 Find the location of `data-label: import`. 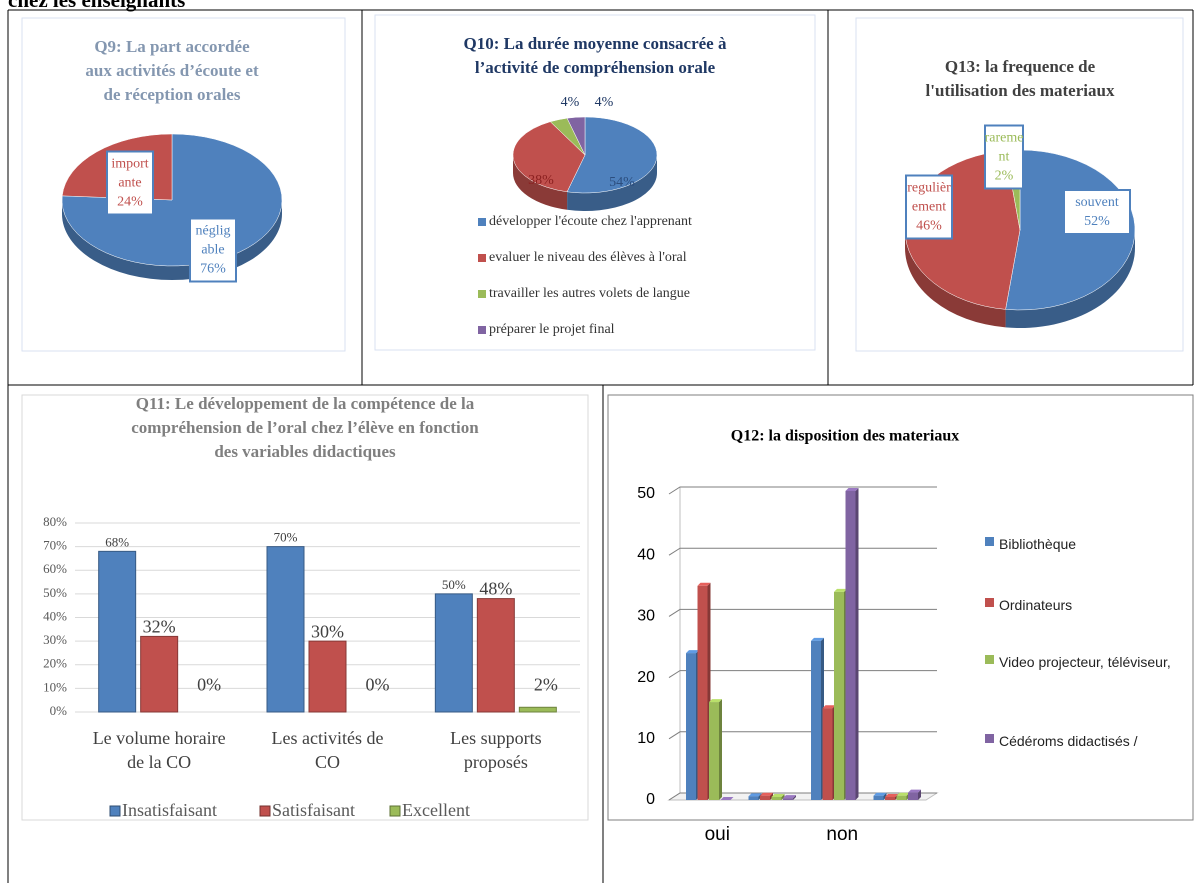

data-label: import is located at coordinates (129, 164).